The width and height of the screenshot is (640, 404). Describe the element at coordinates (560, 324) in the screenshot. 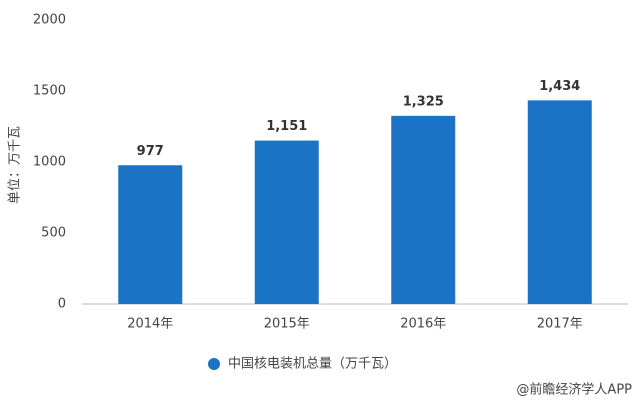

I see `x-tick-label: 2017年` at that location.